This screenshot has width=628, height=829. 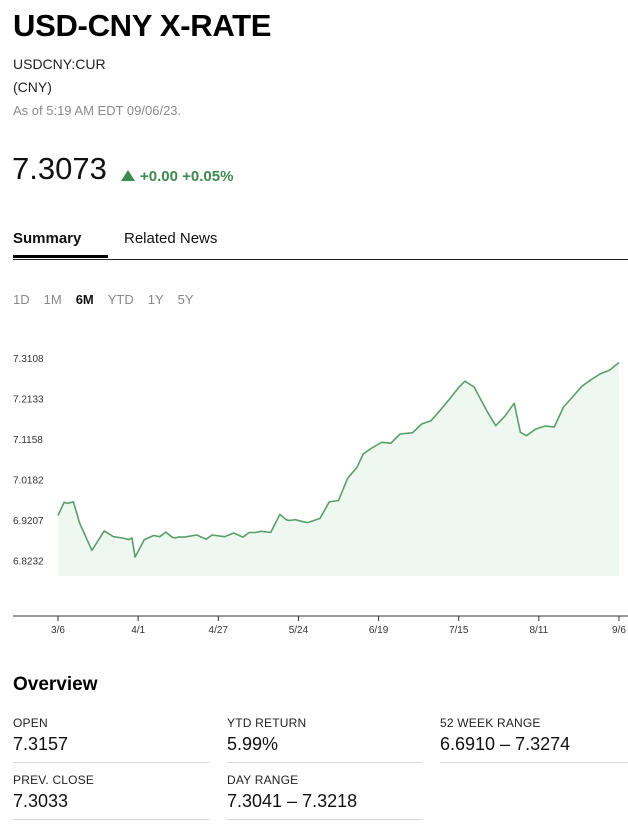 What do you see at coordinates (97, 110) in the screenshot?
I see `as-of-timestamp: As of 5:19 AM EDT 09/06/23.` at bounding box center [97, 110].